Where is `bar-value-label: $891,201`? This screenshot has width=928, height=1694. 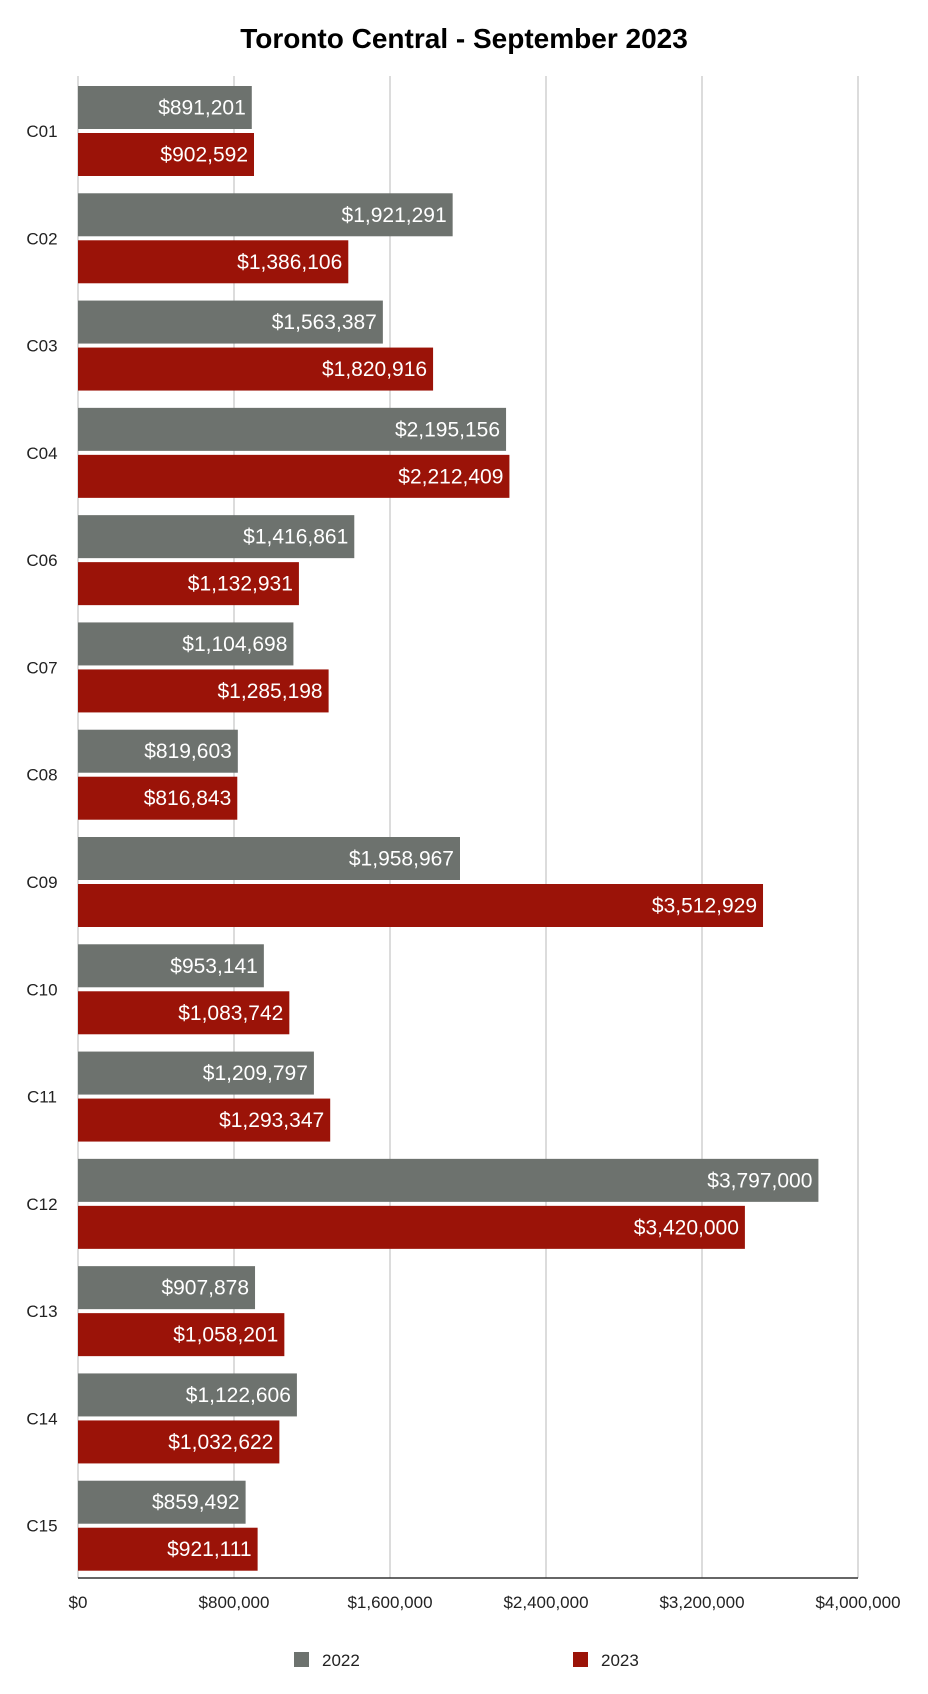
bar-value-label: $891,201 is located at coordinates (202, 108).